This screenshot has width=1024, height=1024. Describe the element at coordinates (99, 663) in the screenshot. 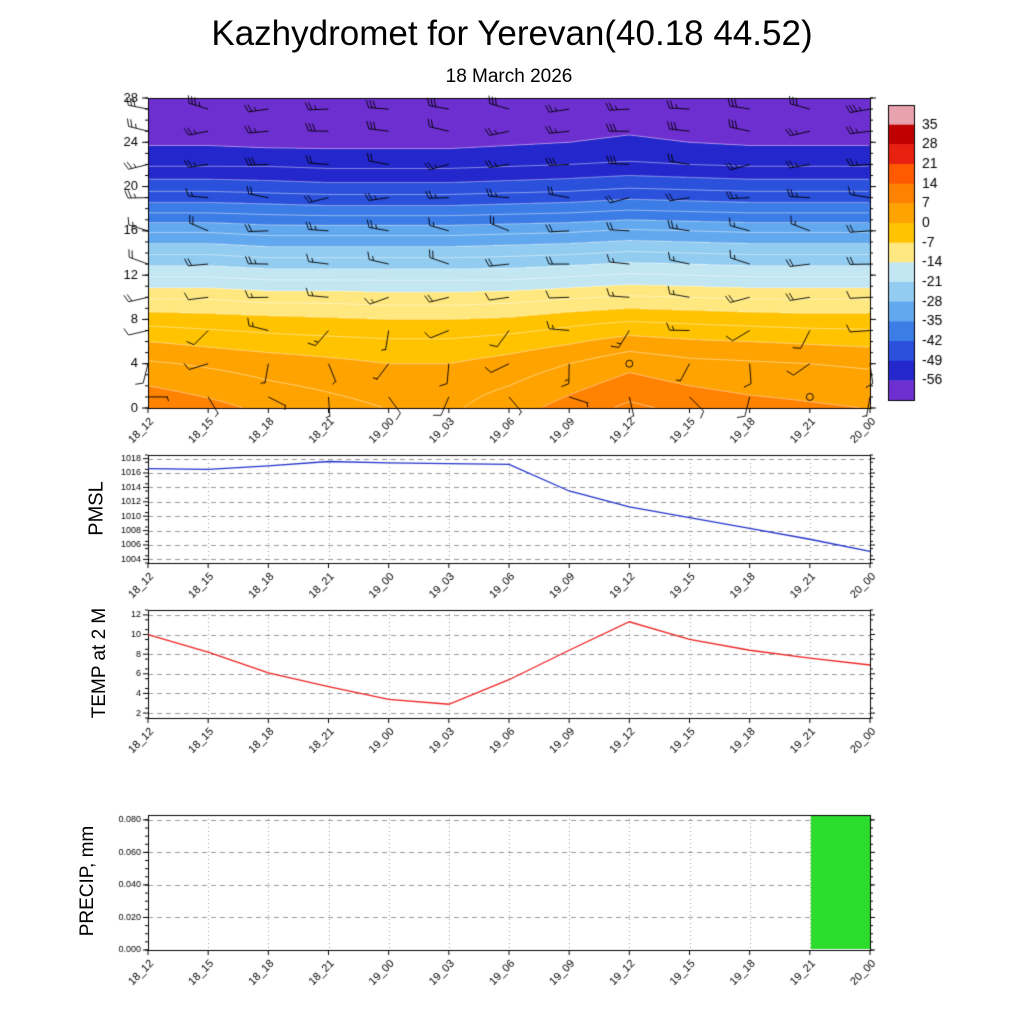

I see `temp2m-axis-label: TEMP at 2 M` at that location.